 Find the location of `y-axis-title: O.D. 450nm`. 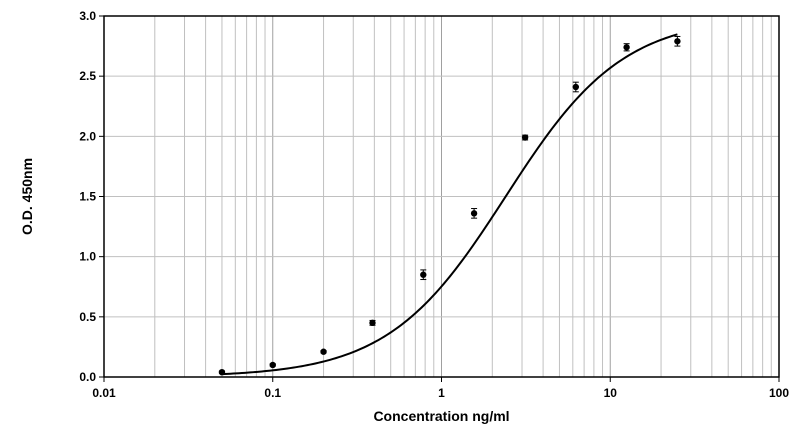

y-axis-title: O.D. 450nm is located at coordinates (27, 196).